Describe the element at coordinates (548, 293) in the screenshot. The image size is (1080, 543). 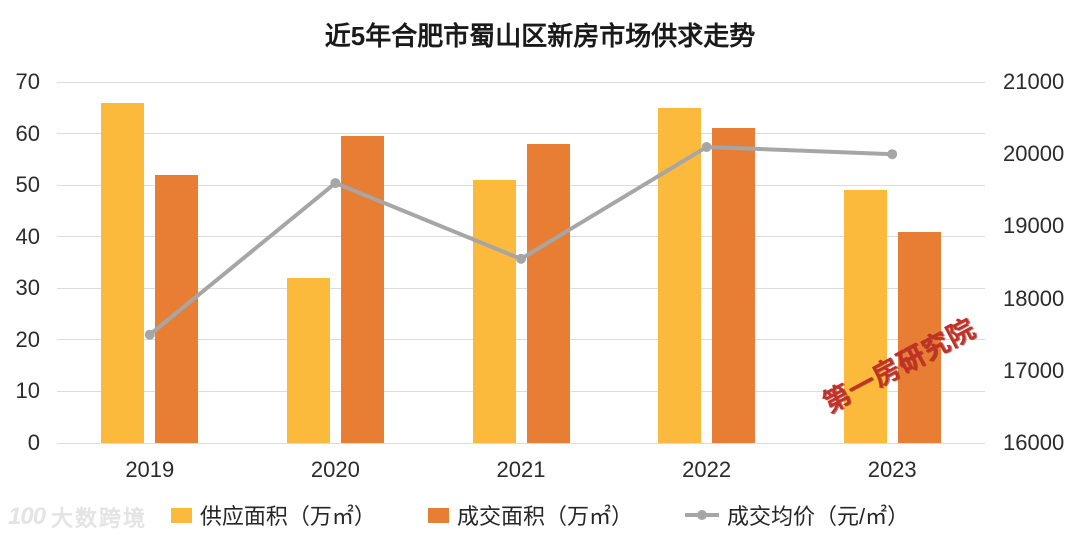
I see `transaction-bar-2021` at that location.